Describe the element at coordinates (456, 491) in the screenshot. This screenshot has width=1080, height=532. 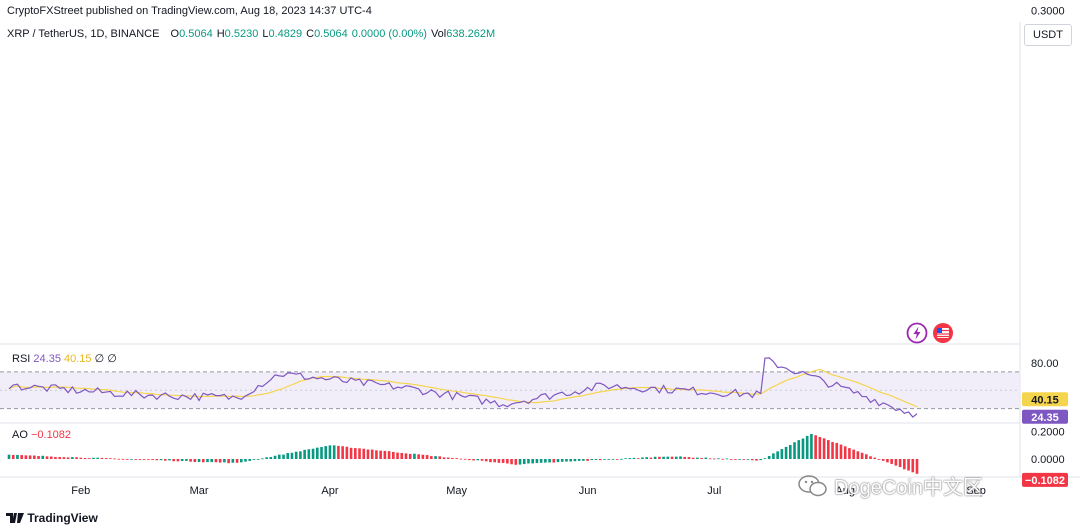
I see `time-axis-label: May` at that location.